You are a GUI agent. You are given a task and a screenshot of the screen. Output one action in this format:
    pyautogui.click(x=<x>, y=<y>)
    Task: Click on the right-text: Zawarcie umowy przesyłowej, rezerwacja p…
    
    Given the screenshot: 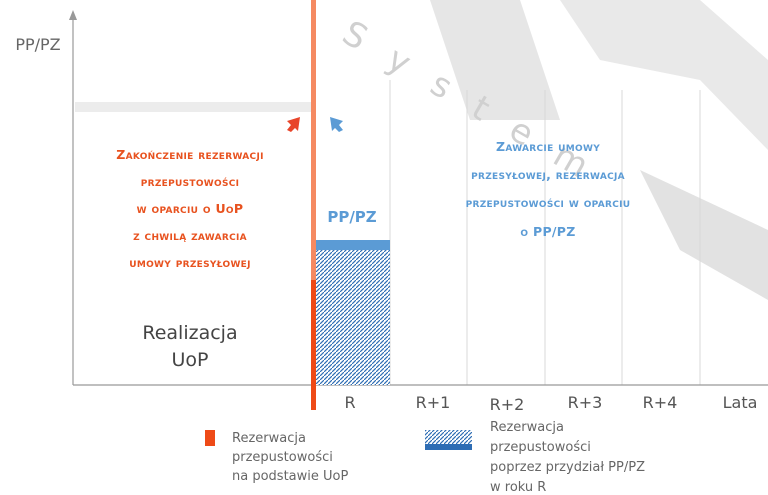 What is the action you would take?
    pyautogui.click(x=548, y=189)
    